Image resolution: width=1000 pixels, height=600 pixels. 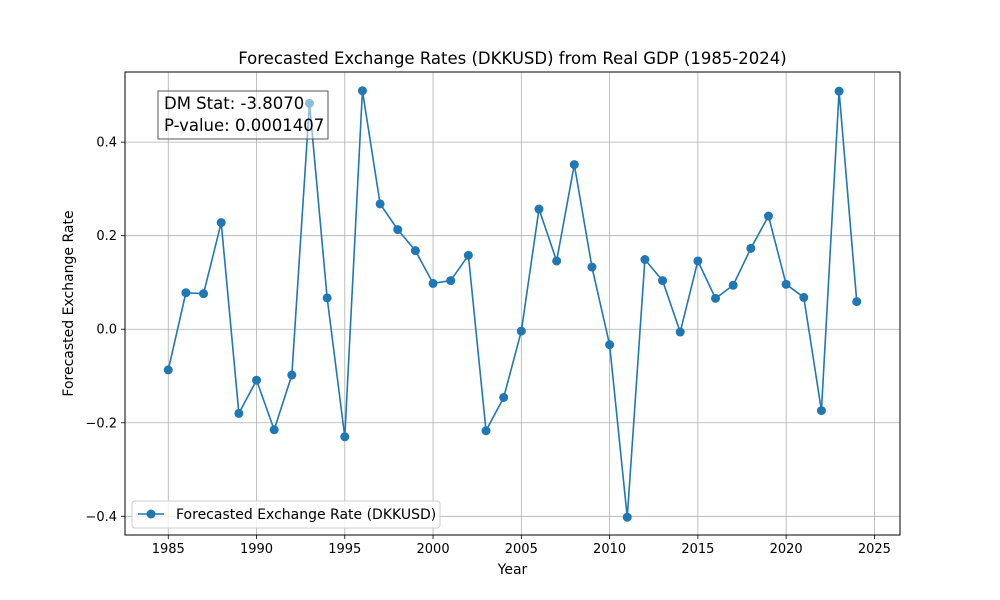 I want to click on x-tick-label: 2025, so click(x=874, y=549).